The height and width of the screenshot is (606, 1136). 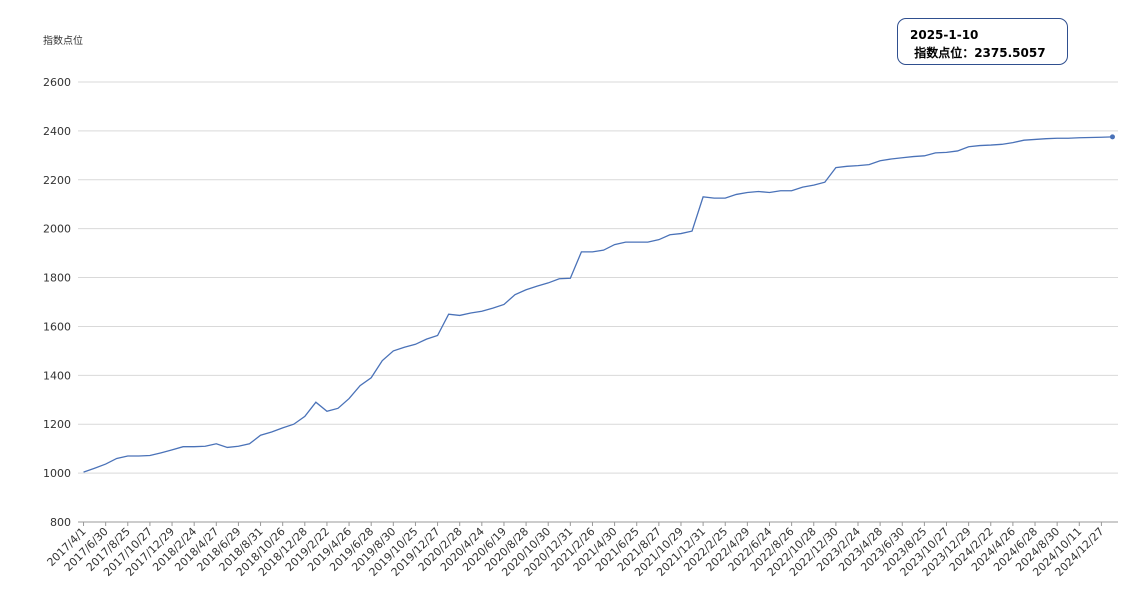 I want to click on y-tick-label: 1600, so click(x=57, y=326).